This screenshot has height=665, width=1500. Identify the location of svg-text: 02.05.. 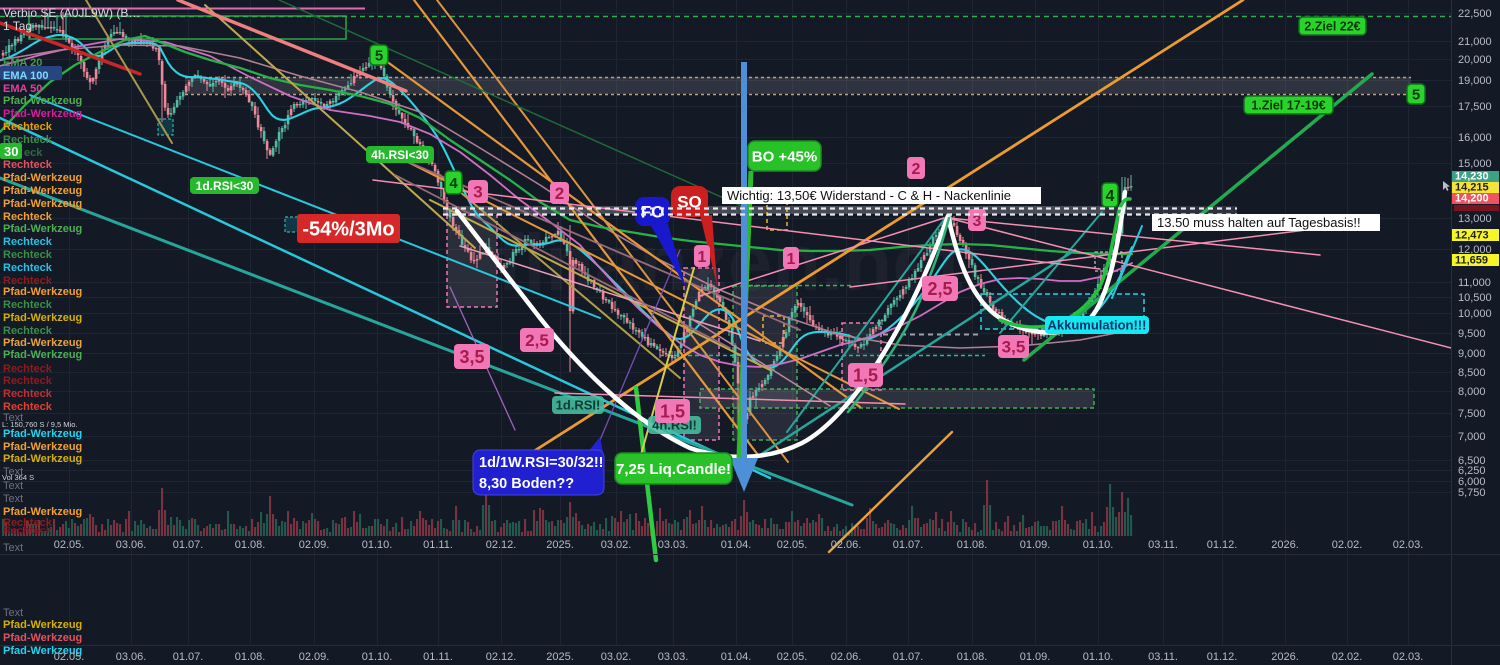
(792, 657).